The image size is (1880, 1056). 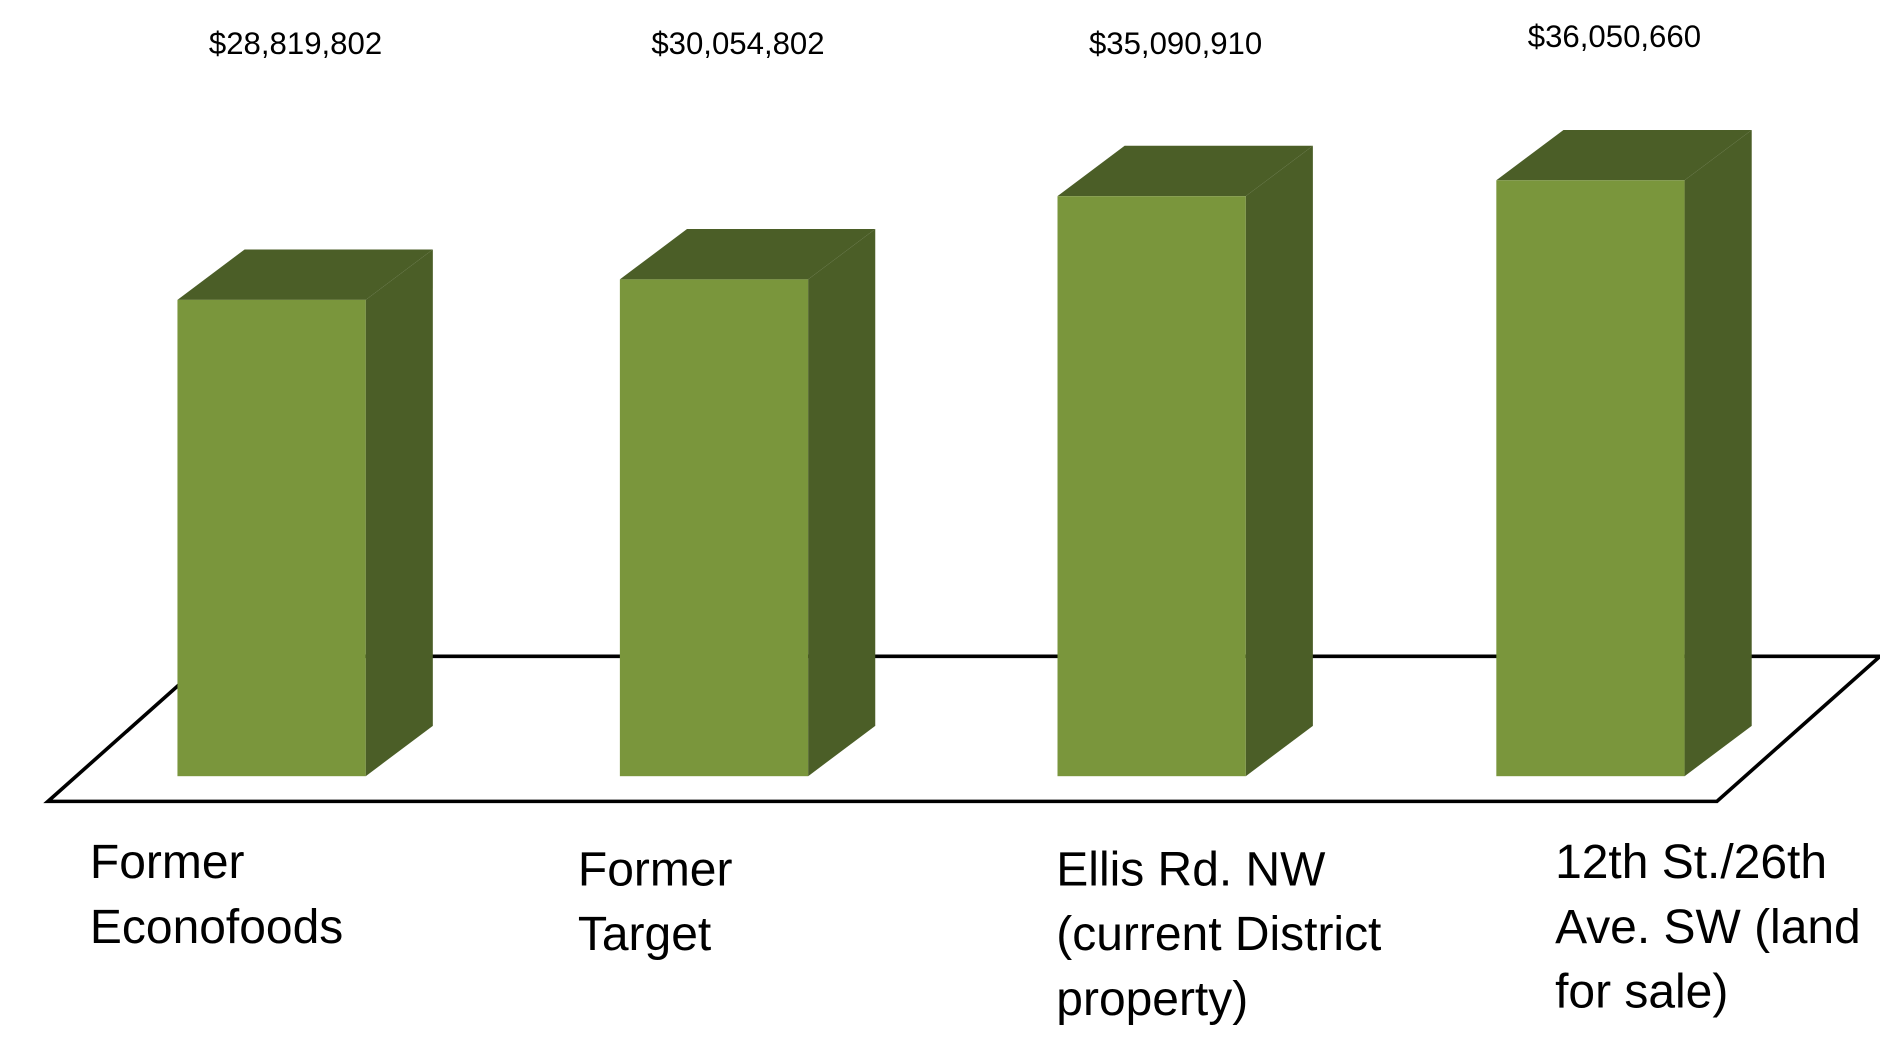 I want to click on value-label: $28,819,802, so click(x=295, y=43).